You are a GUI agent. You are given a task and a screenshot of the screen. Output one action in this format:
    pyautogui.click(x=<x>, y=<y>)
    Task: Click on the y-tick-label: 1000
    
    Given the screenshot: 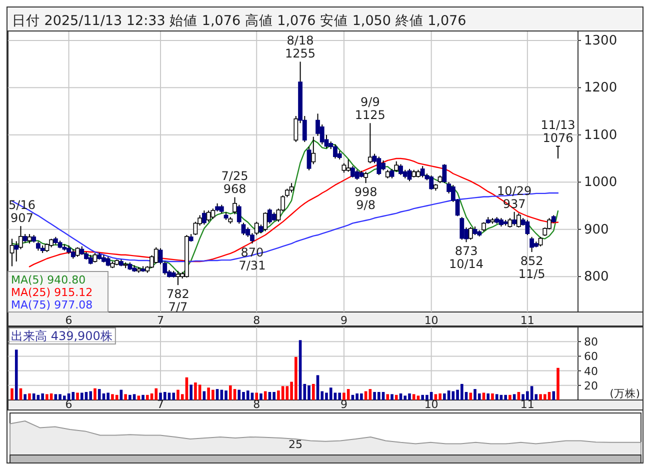 What is the action you would take?
    pyautogui.click(x=601, y=182)
    